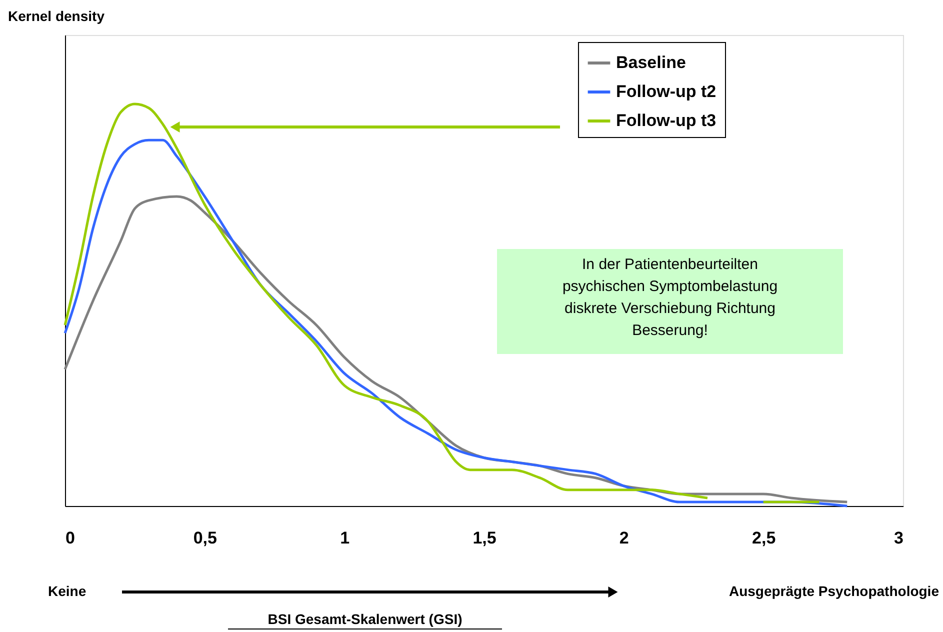  I want to click on x-tick-label: 0, so click(70, 538).